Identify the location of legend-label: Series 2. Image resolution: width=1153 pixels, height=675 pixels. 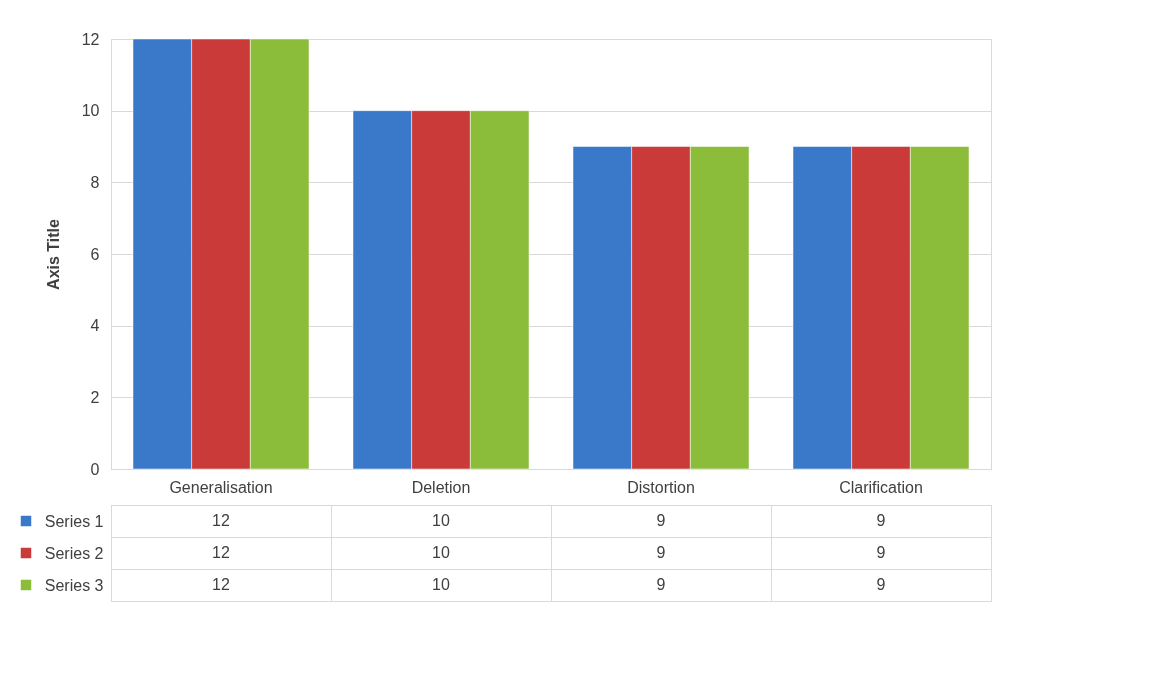
(74, 553).